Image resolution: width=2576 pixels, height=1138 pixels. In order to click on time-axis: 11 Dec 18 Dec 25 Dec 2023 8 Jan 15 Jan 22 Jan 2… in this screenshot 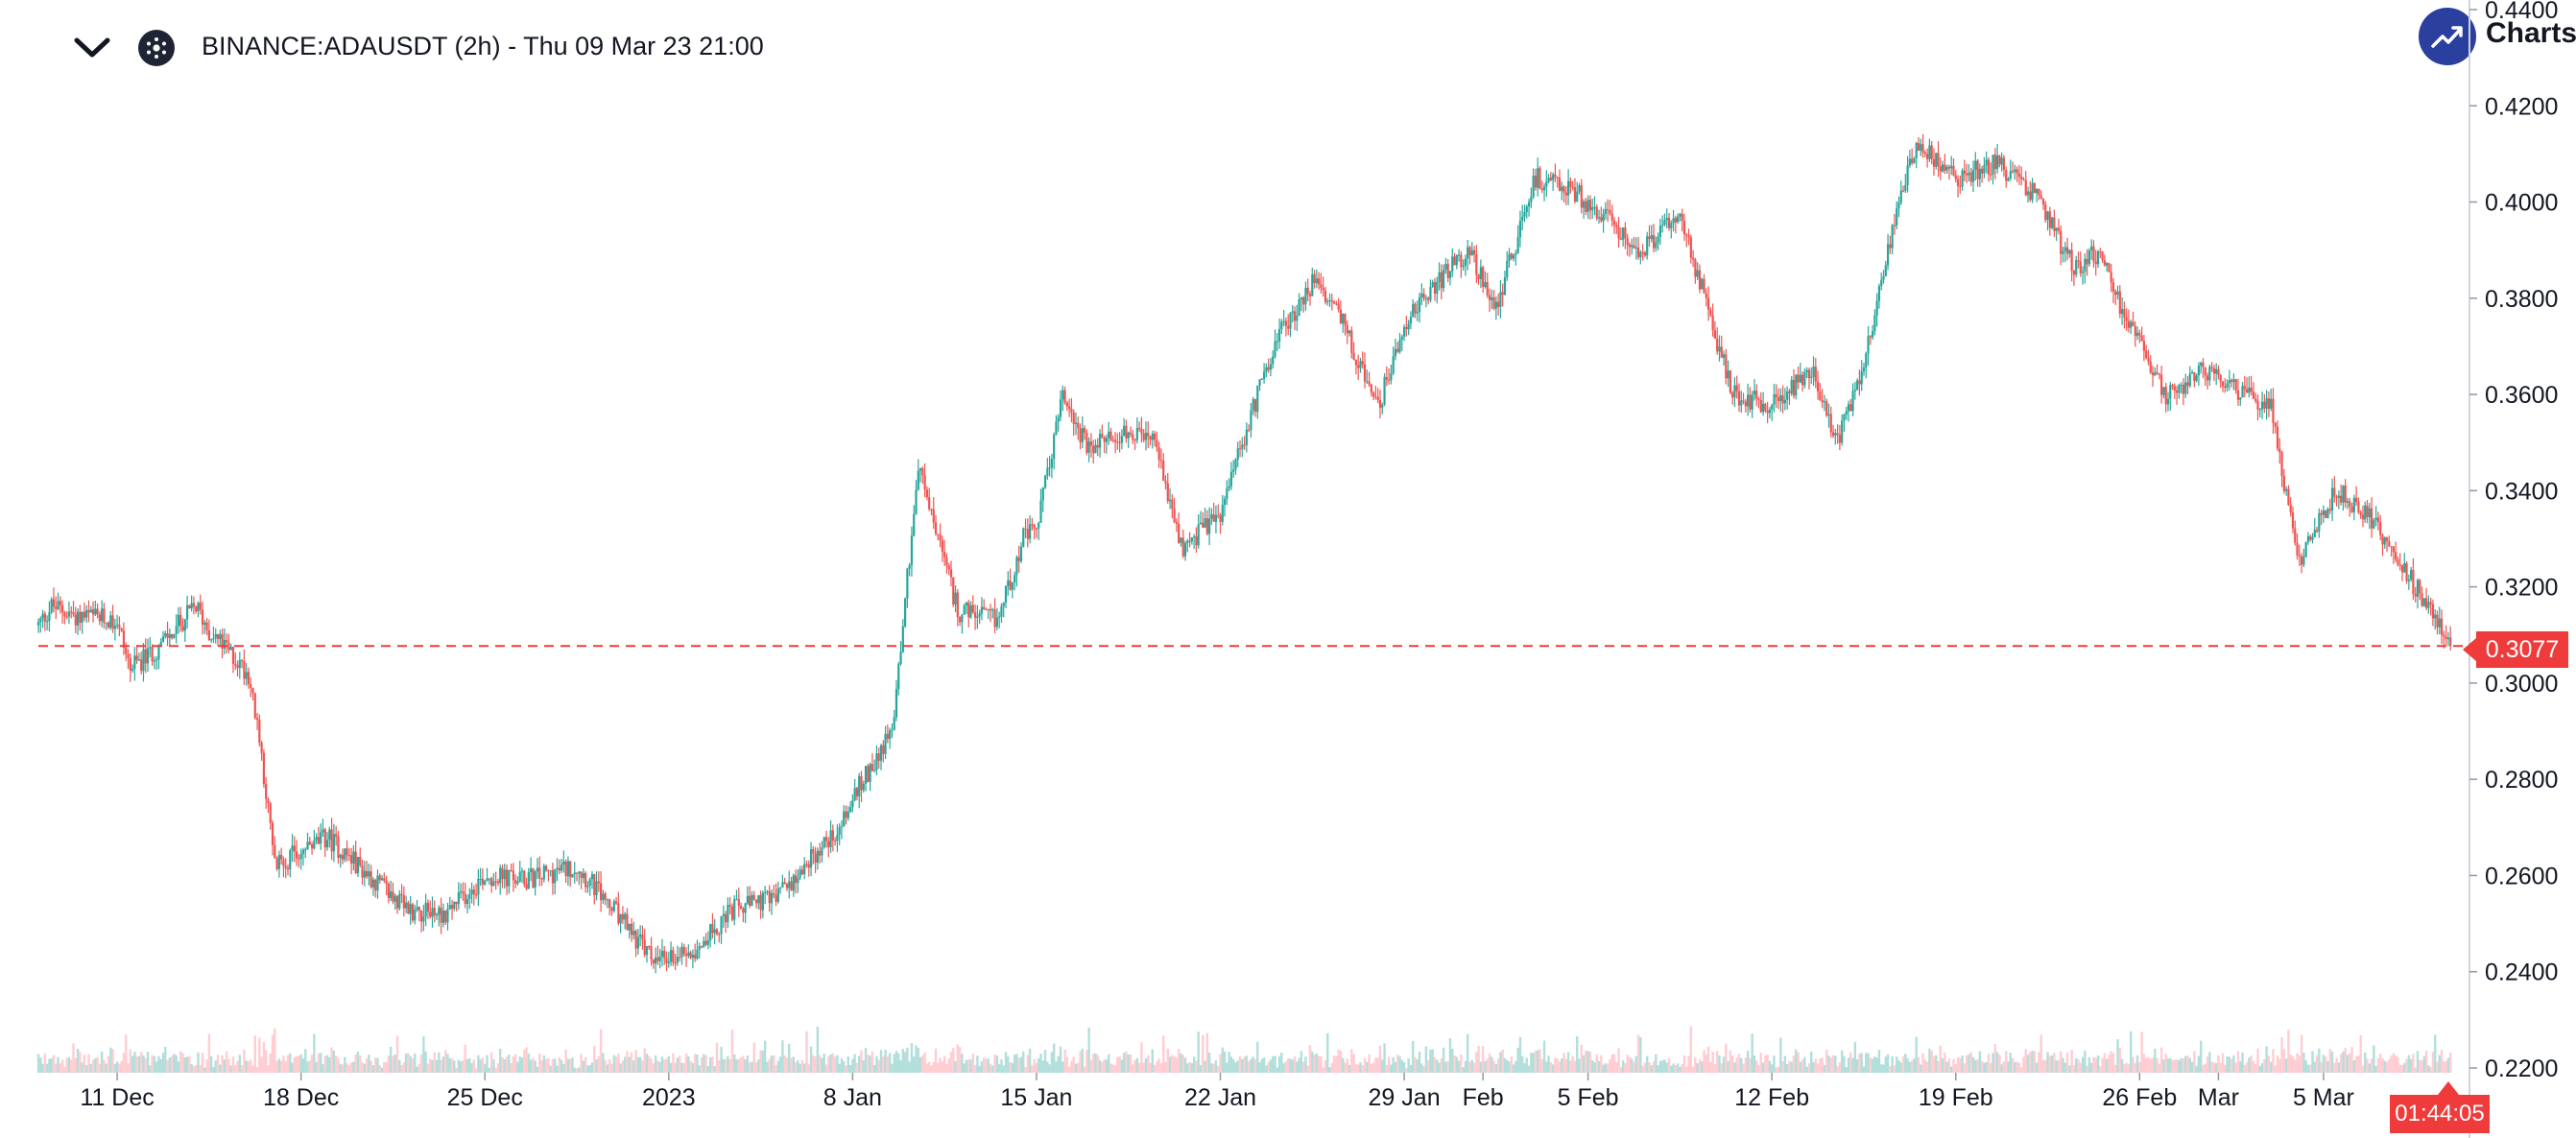, I will do `click(1217, 1092)`.